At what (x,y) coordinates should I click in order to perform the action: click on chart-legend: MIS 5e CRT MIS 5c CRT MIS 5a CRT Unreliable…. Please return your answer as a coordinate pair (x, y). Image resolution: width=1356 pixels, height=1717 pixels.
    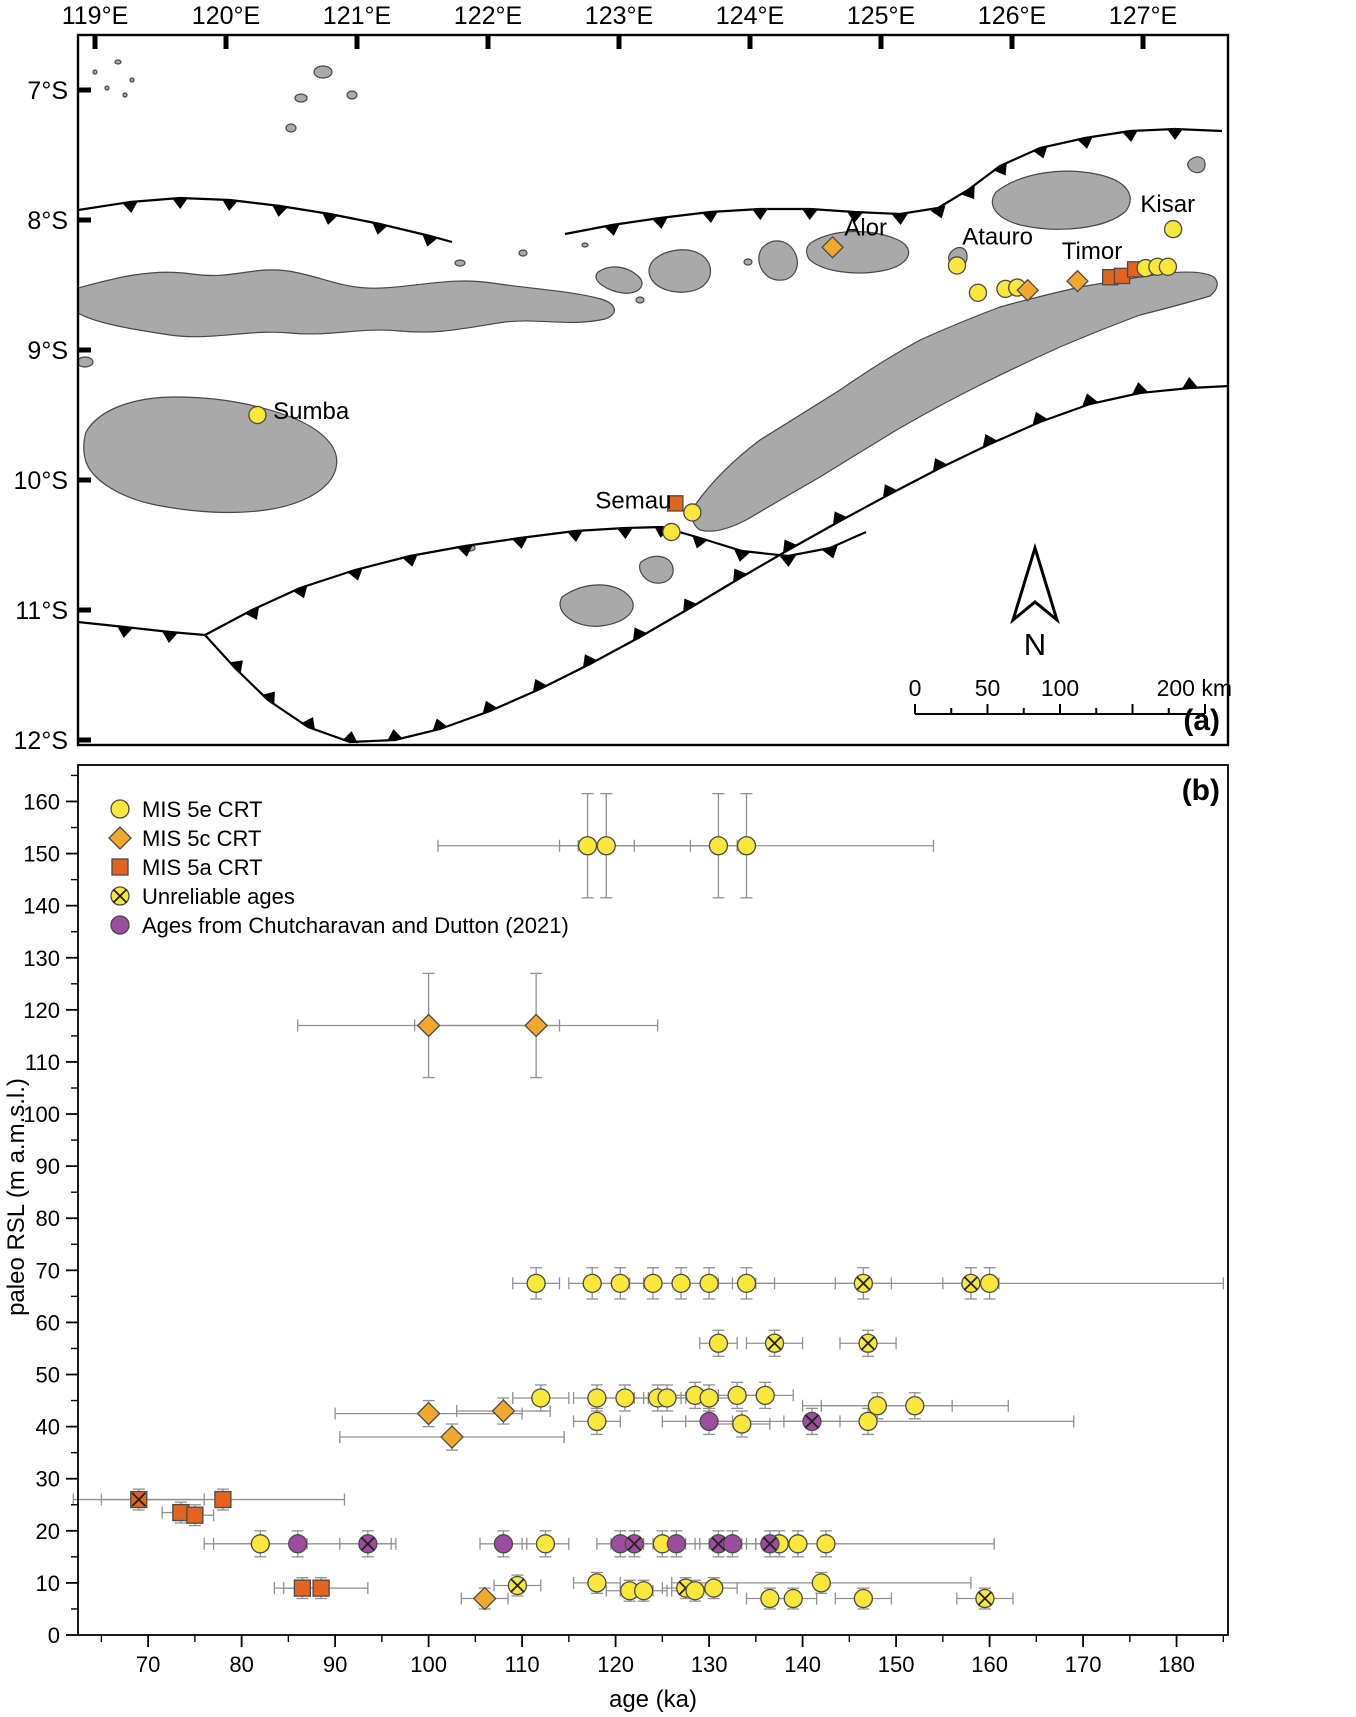
    Looking at the image, I should click on (338, 867).